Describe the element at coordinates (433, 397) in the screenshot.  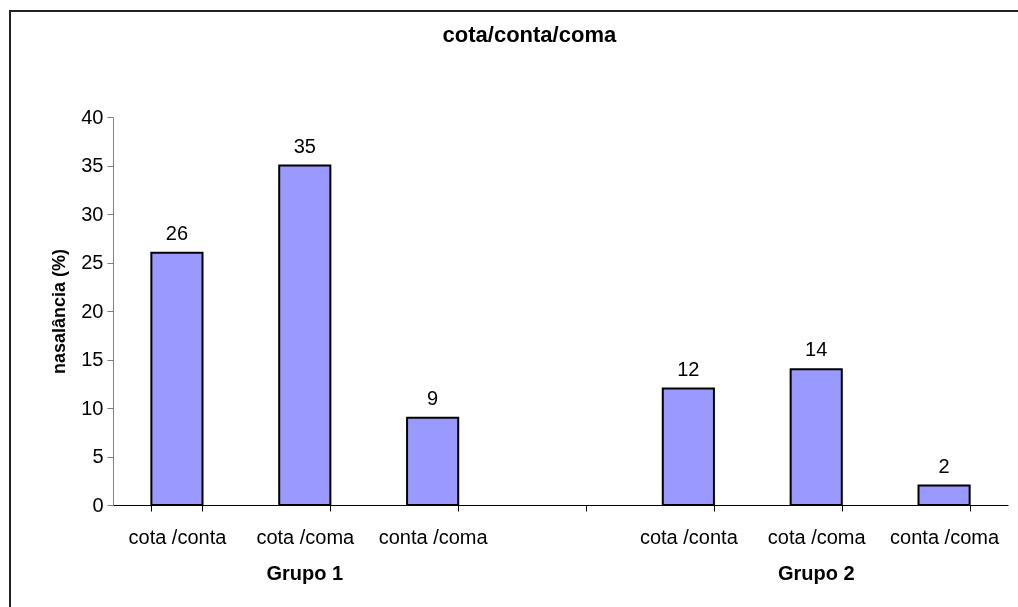
I see `data-label: 9` at that location.